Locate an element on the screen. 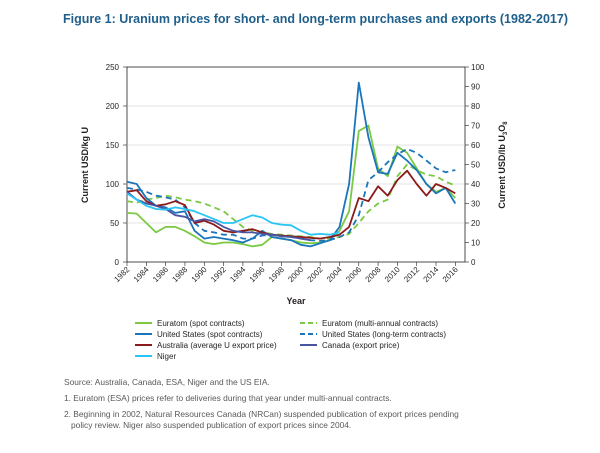 The width and height of the screenshot is (600, 453). right-tick-label: 50 is located at coordinates (475, 165).